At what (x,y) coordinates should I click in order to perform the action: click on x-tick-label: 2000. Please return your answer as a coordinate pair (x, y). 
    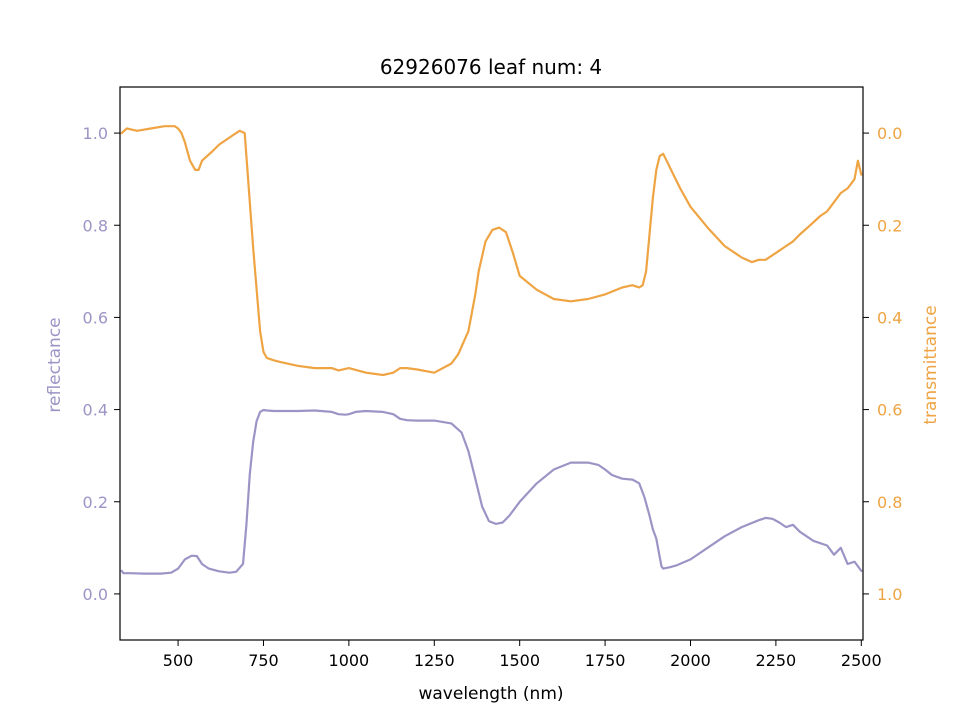
    Looking at the image, I should click on (690, 660).